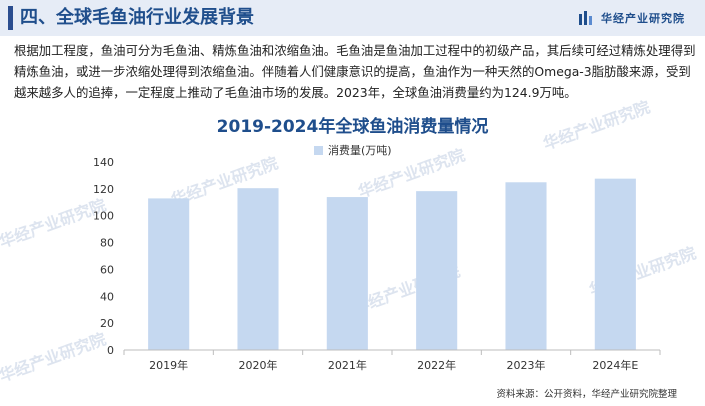  Describe the element at coordinates (436, 365) in the screenshot. I see `x-tick-label: 2022年` at that location.